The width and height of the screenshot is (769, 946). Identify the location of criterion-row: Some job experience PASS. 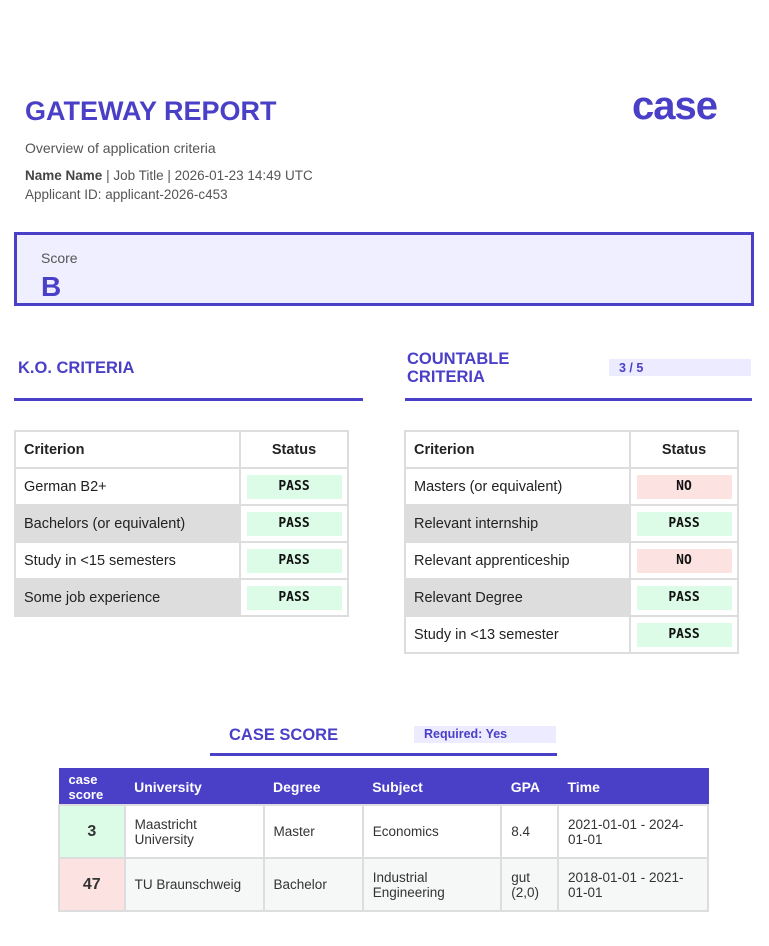
(181, 597).